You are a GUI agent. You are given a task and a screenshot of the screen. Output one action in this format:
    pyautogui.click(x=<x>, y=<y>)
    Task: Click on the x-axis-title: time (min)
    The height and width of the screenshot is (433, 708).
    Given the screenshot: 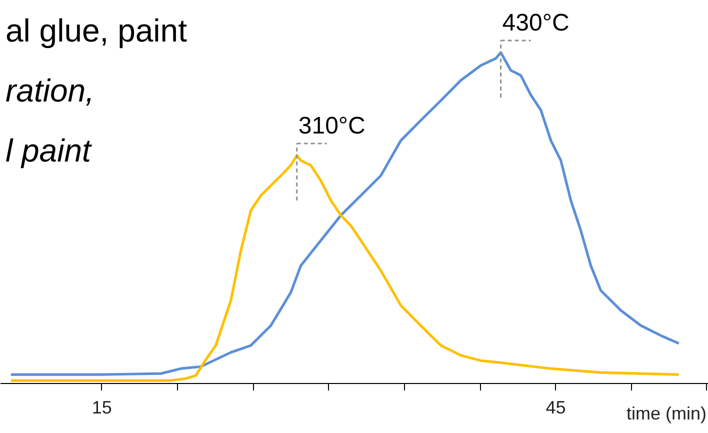 What is the action you would take?
    pyautogui.click(x=666, y=414)
    